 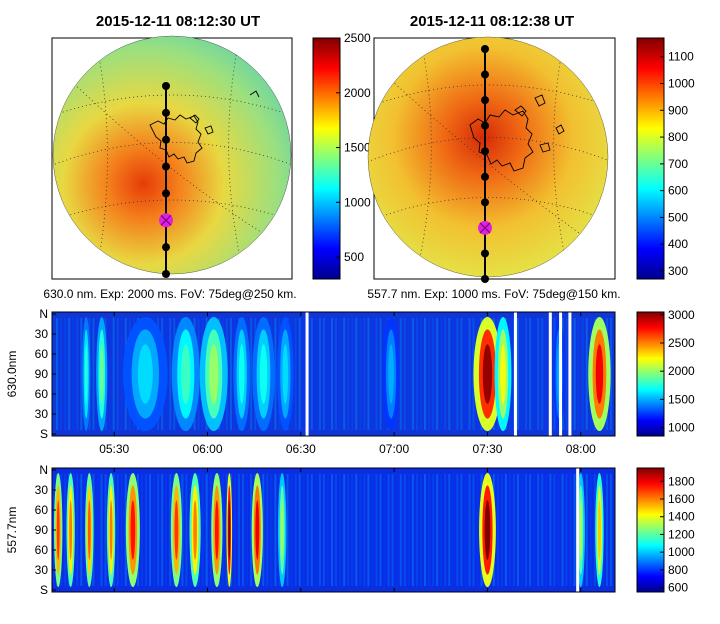 What do you see at coordinates (357, 93) in the screenshot?
I see `colorbar-tick-label: 2000` at bounding box center [357, 93].